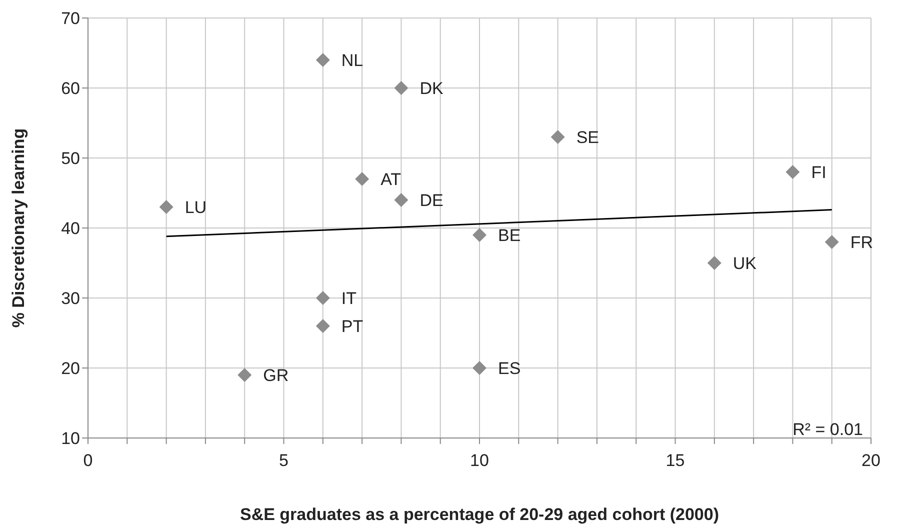 This screenshot has width=901, height=530. What do you see at coordinates (818, 172) in the screenshot?
I see `data-label: FI` at bounding box center [818, 172].